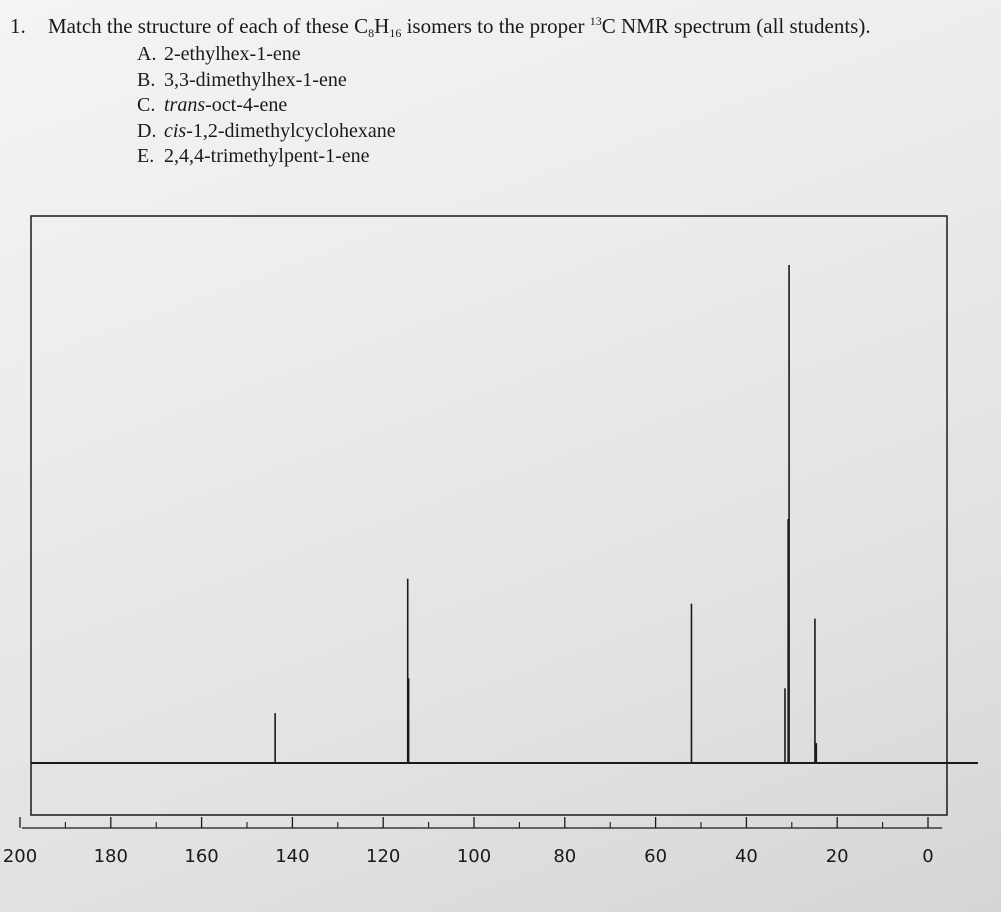 The width and height of the screenshot is (1001, 912). I want to click on x-tick-label: 0, so click(927, 856).